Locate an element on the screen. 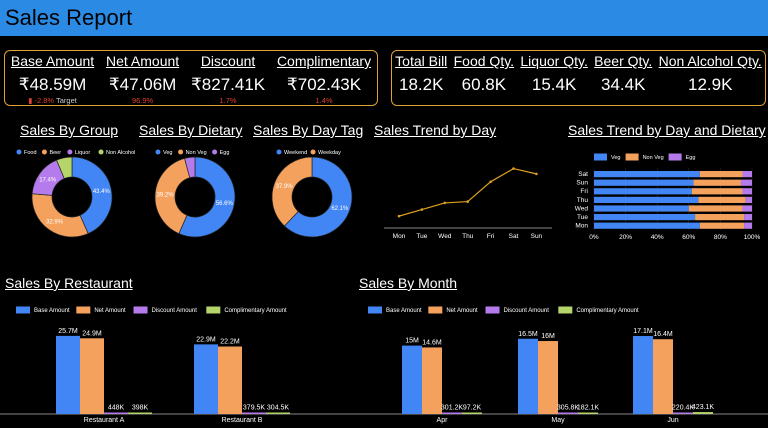 This screenshot has width=768, height=428. donut-data-label: 62.1% is located at coordinates (340, 209).